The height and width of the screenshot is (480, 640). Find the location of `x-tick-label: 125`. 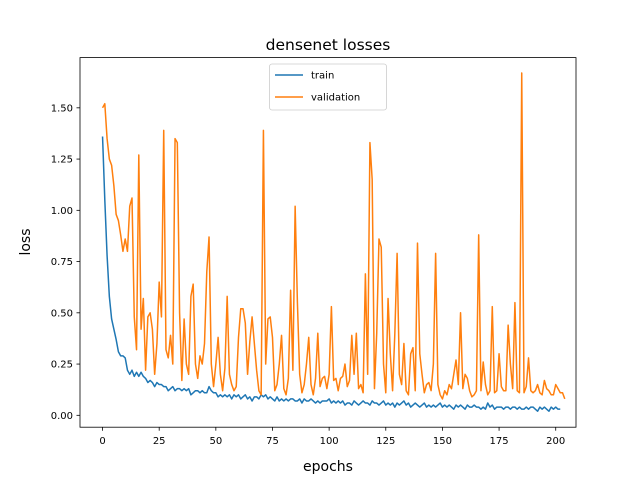

x-tick-label: 125 is located at coordinates (385, 441).